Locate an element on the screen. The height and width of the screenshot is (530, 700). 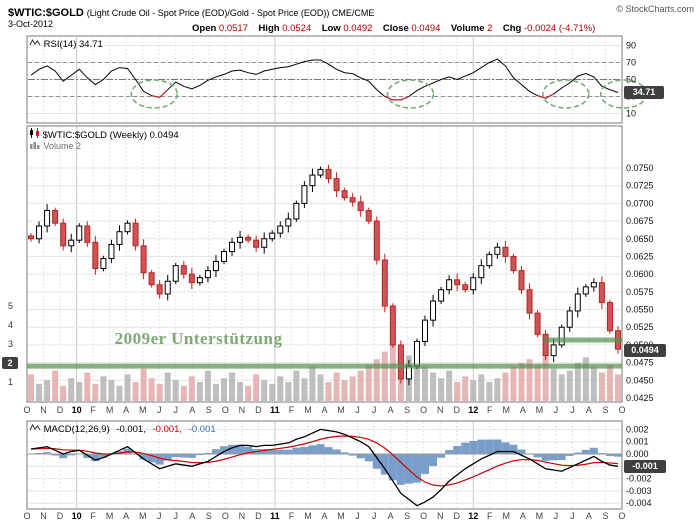
price-label: $WTIC:$GOLD (Weekly) 0.0494 is located at coordinates (110, 135).